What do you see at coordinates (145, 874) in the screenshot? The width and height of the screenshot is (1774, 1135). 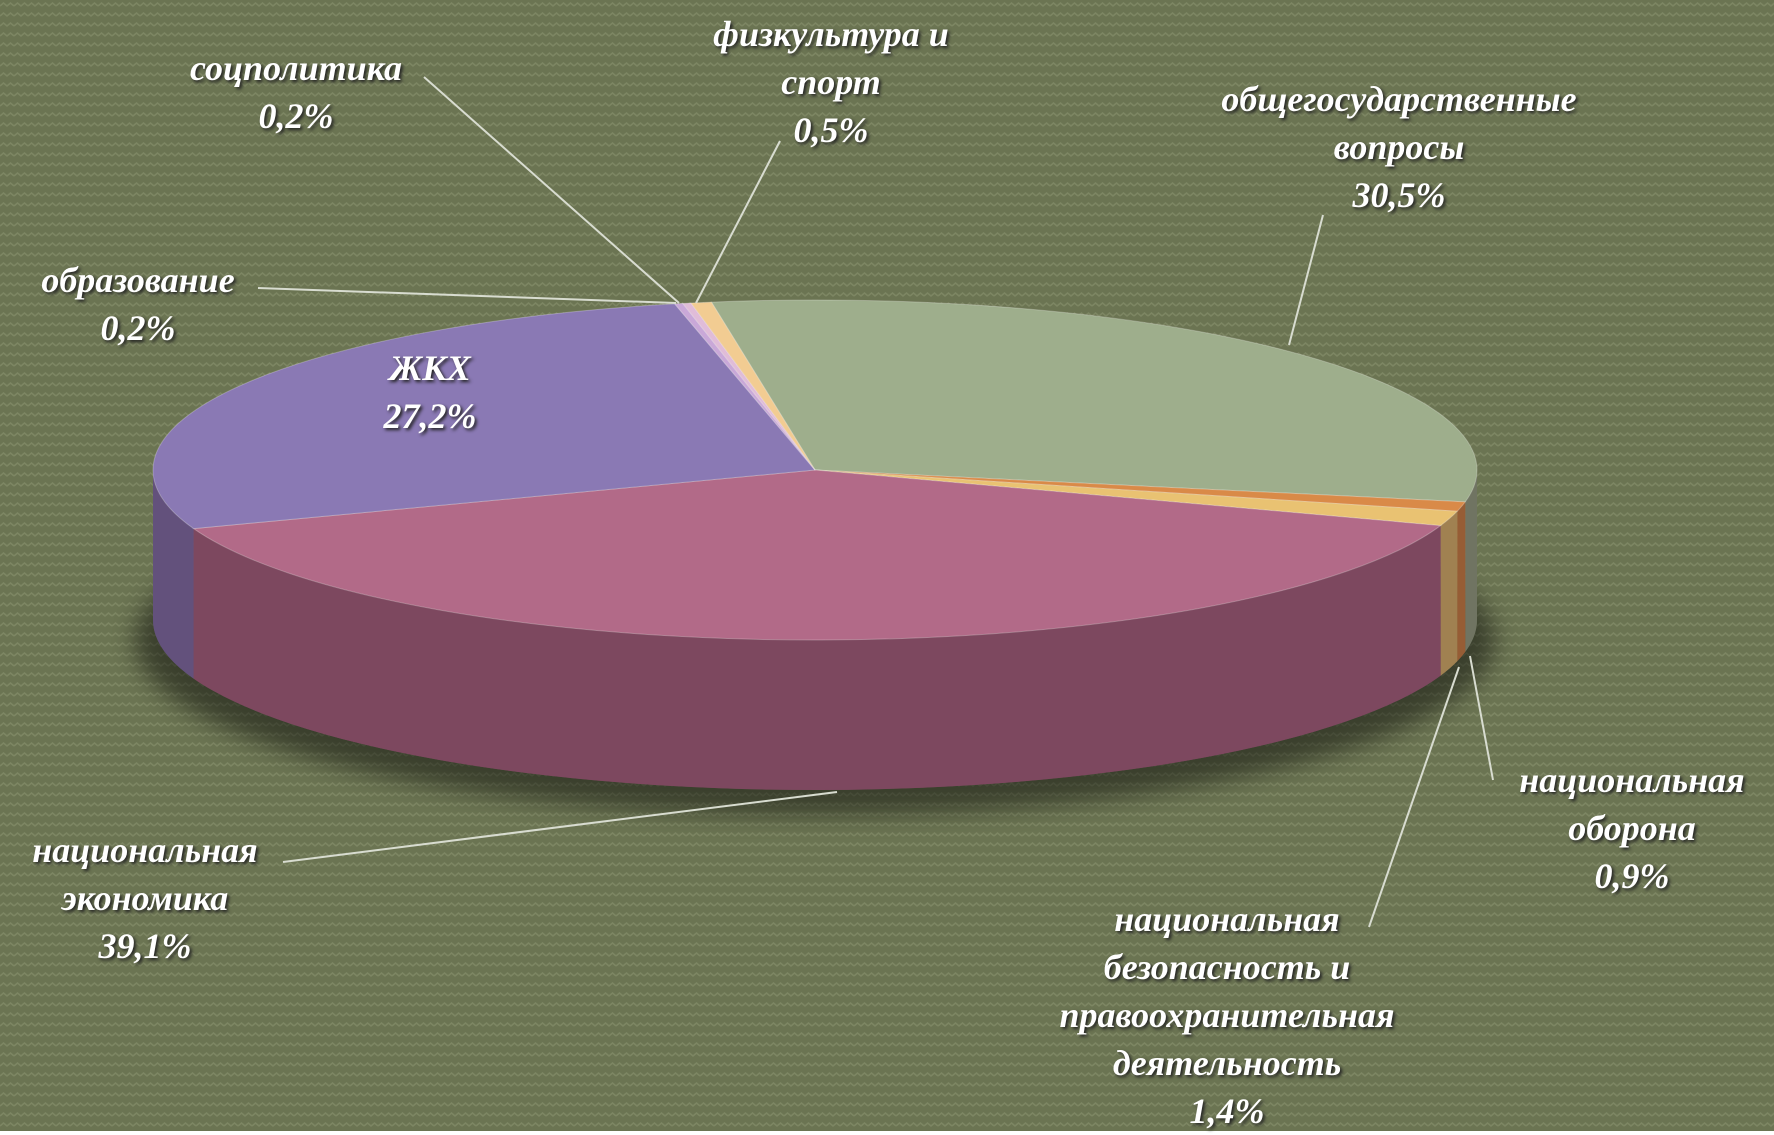 I see `category-name: национальная экономика` at bounding box center [145, 874].